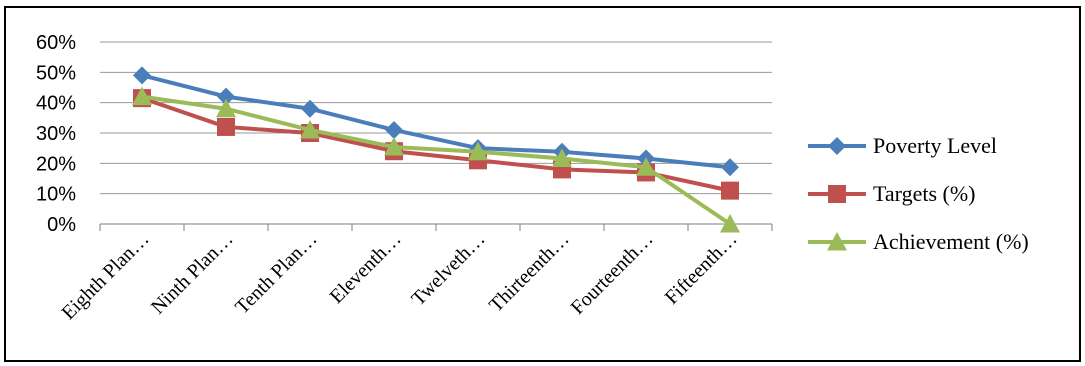 This screenshot has height=366, width=1085. I want to click on legend-item: Targets (%), so click(892, 193).